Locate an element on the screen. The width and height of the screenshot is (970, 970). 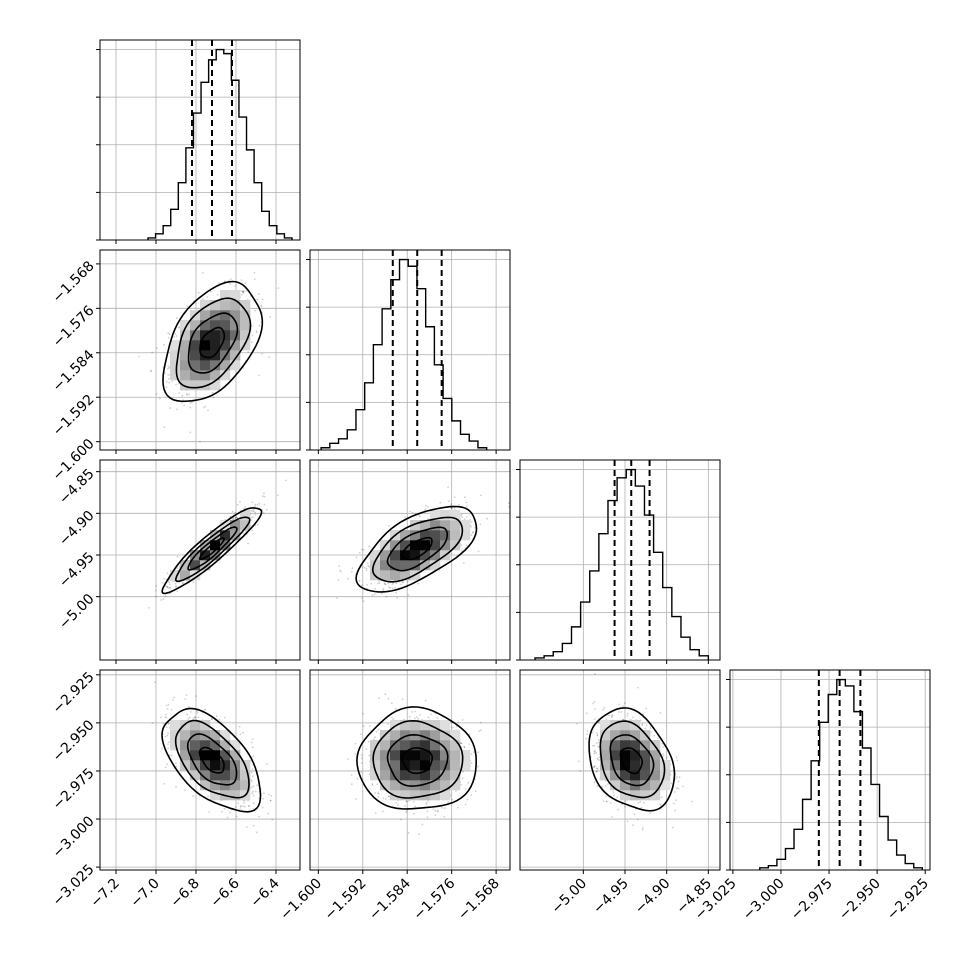
density-layer is located at coordinates (209, 357).